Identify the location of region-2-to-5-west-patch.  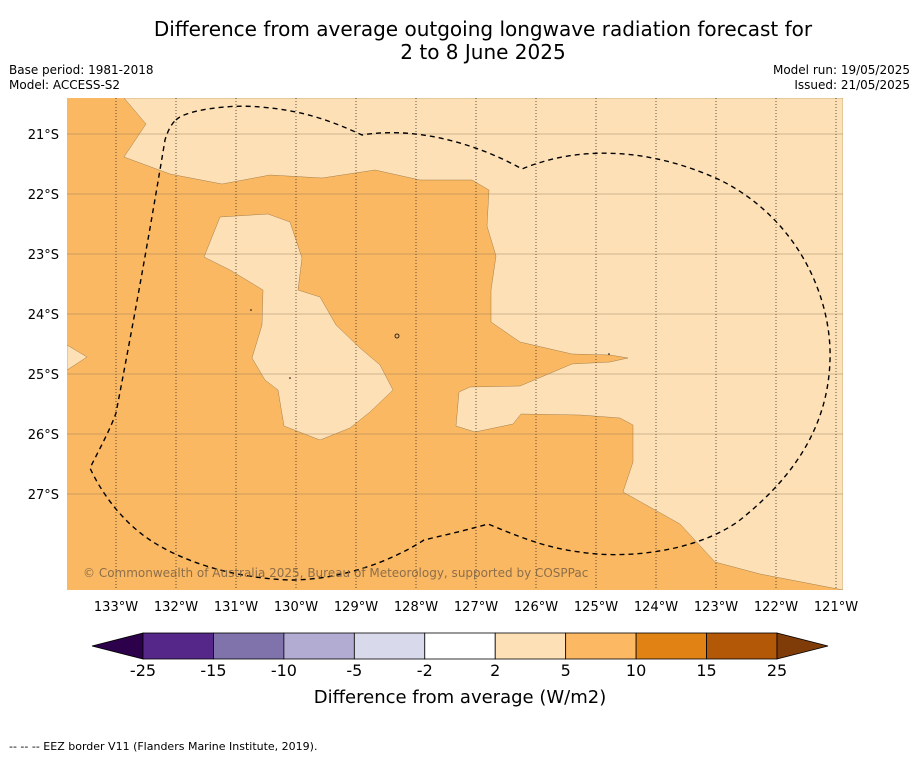
(77, 357).